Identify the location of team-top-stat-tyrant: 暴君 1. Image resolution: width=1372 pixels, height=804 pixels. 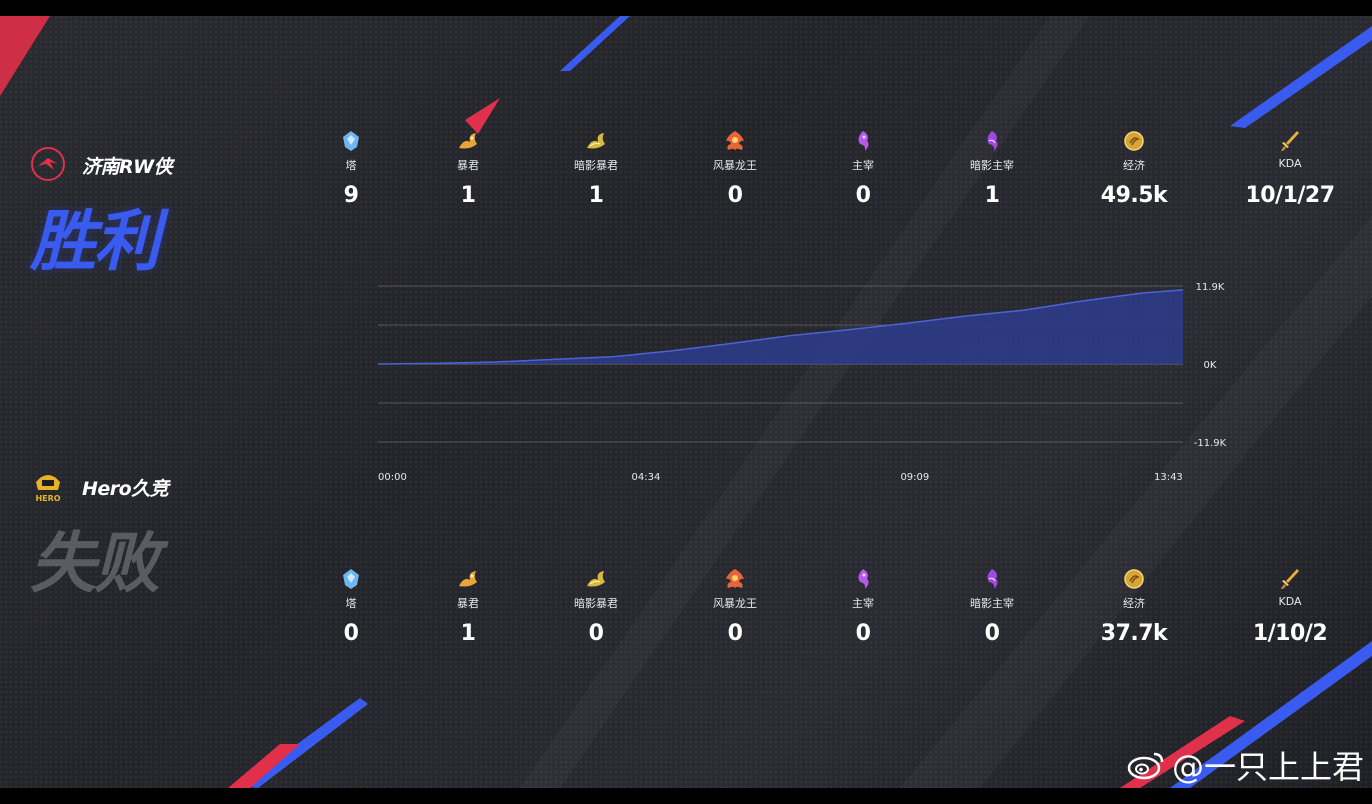
(468, 168).